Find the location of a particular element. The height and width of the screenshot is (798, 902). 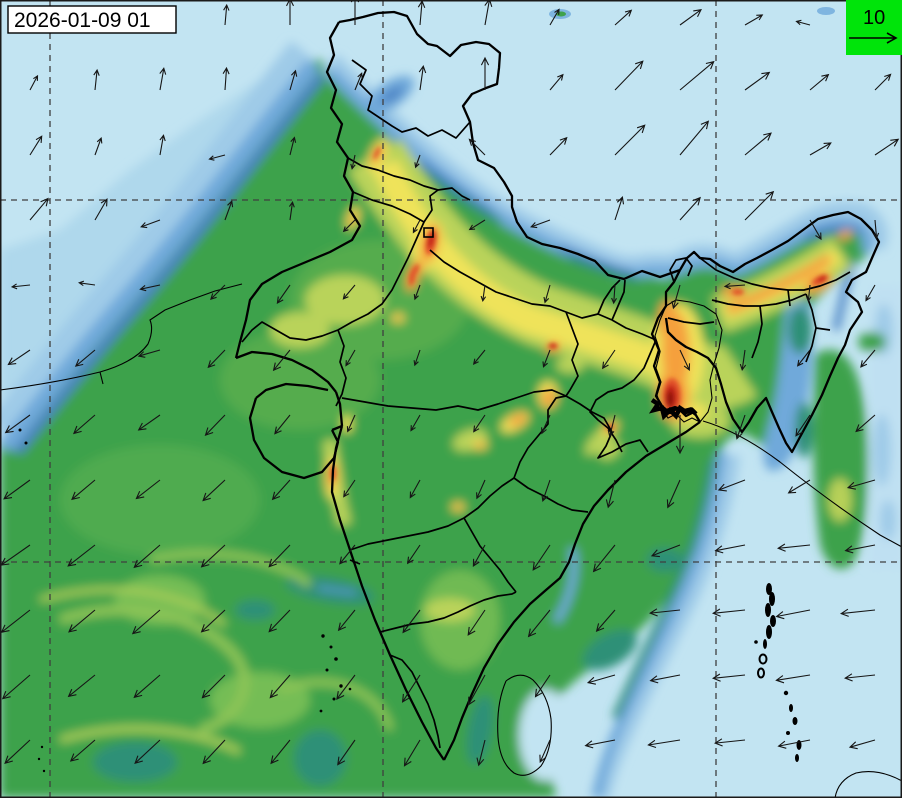

sumatra-coastline is located at coordinates (868, 784).